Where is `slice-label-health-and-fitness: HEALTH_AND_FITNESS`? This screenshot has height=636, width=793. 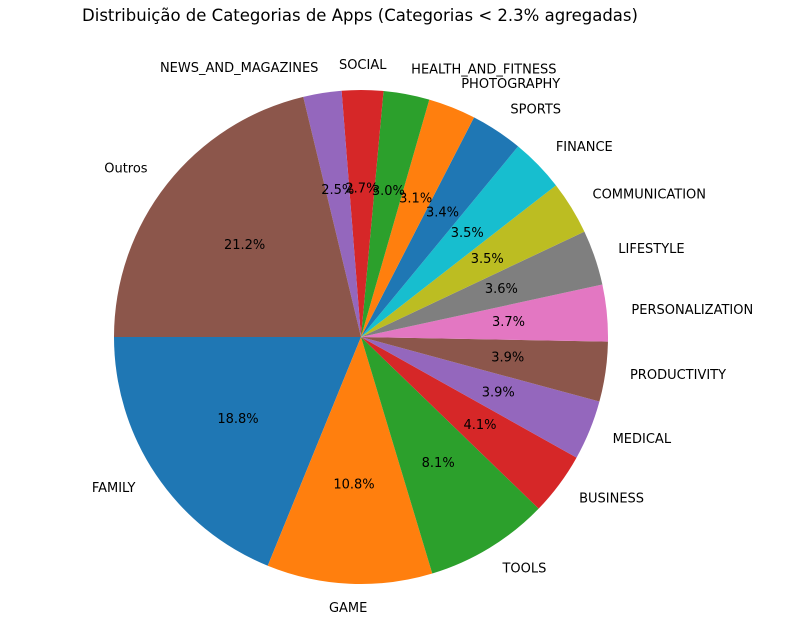
slice-label-health-and-fitness: HEALTH_AND_FITNESS is located at coordinates (483, 69).